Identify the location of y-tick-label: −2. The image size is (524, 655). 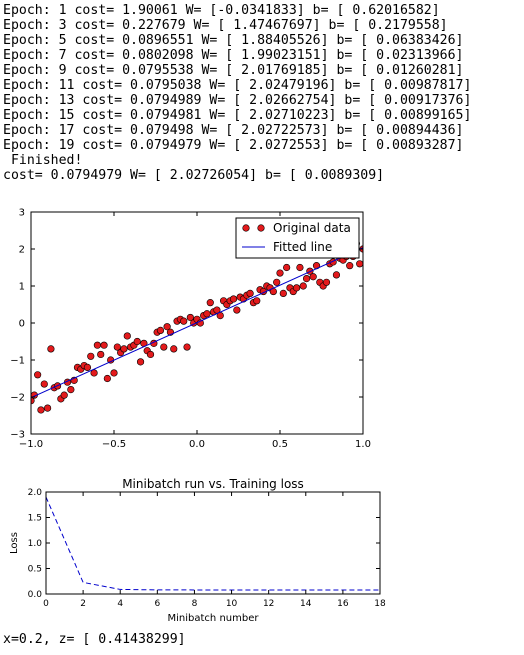
(17, 398).